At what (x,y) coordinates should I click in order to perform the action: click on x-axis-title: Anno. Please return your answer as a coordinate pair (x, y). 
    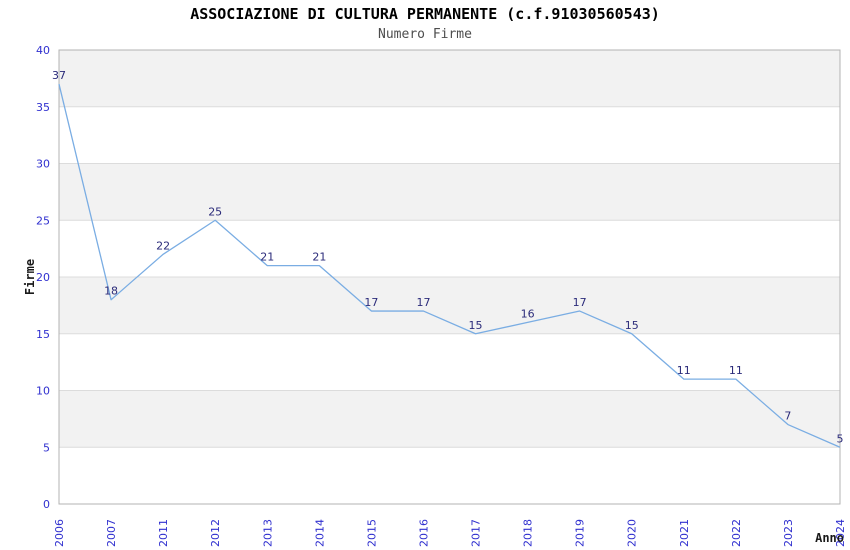
    Looking at the image, I should click on (829, 538).